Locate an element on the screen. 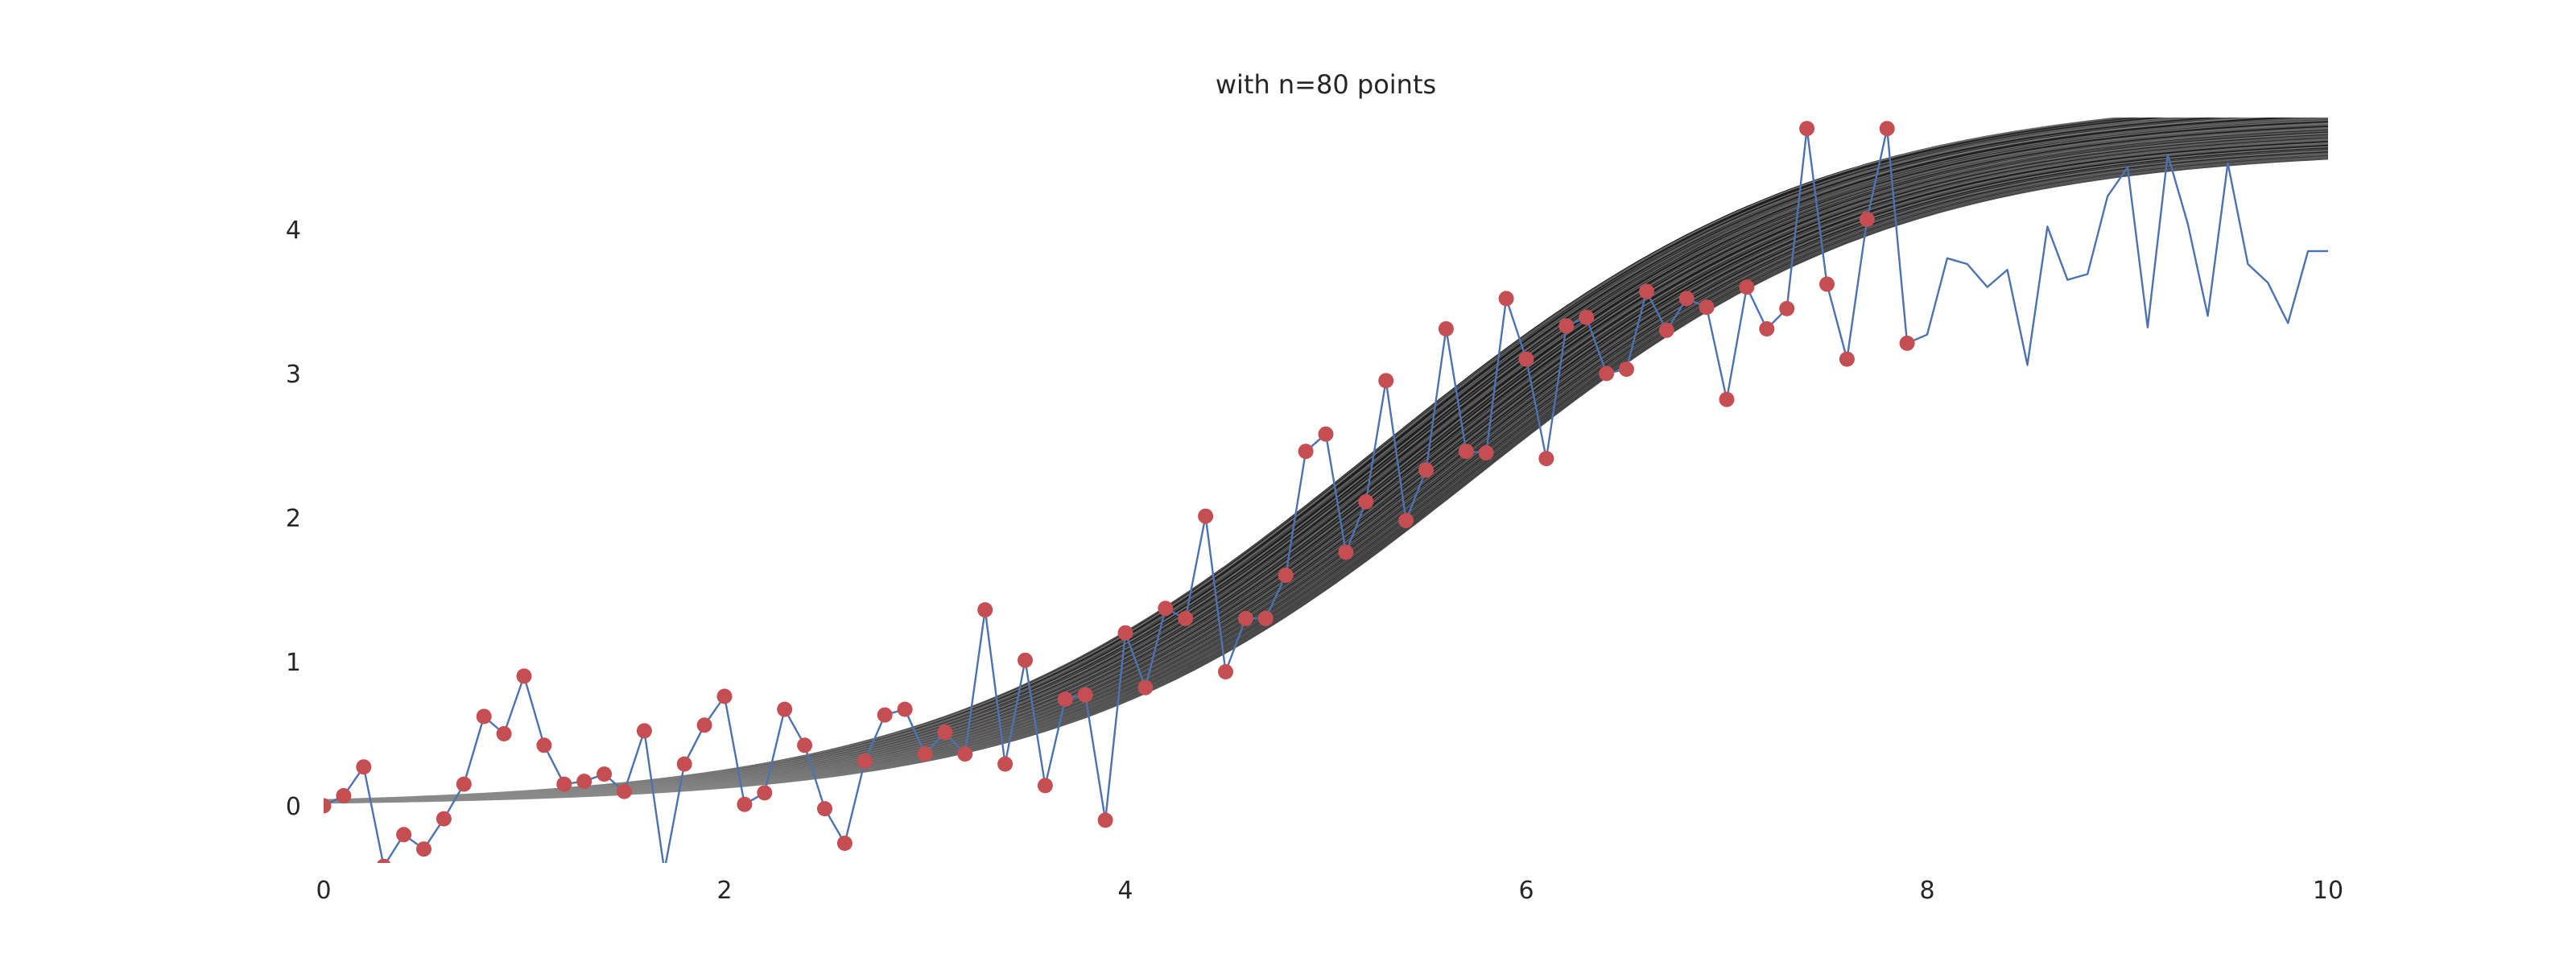 Image resolution: width=2576 pixels, height=966 pixels. y-tick-label: 4 is located at coordinates (293, 231).